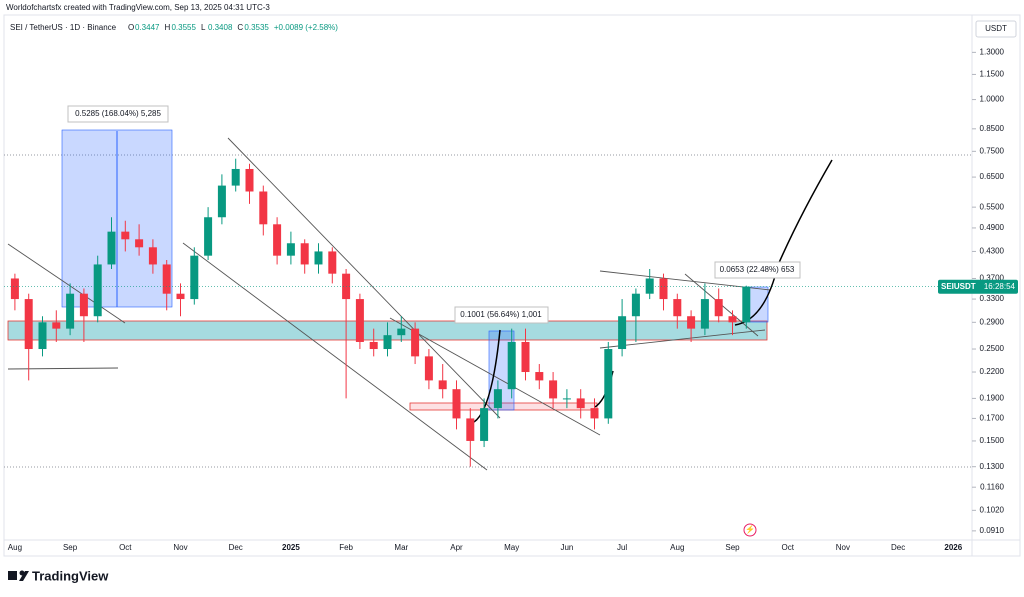 This screenshot has width=1024, height=597. Describe the element at coordinates (992, 509) in the screenshot. I see `y-tick-label: 0.1020` at that location.